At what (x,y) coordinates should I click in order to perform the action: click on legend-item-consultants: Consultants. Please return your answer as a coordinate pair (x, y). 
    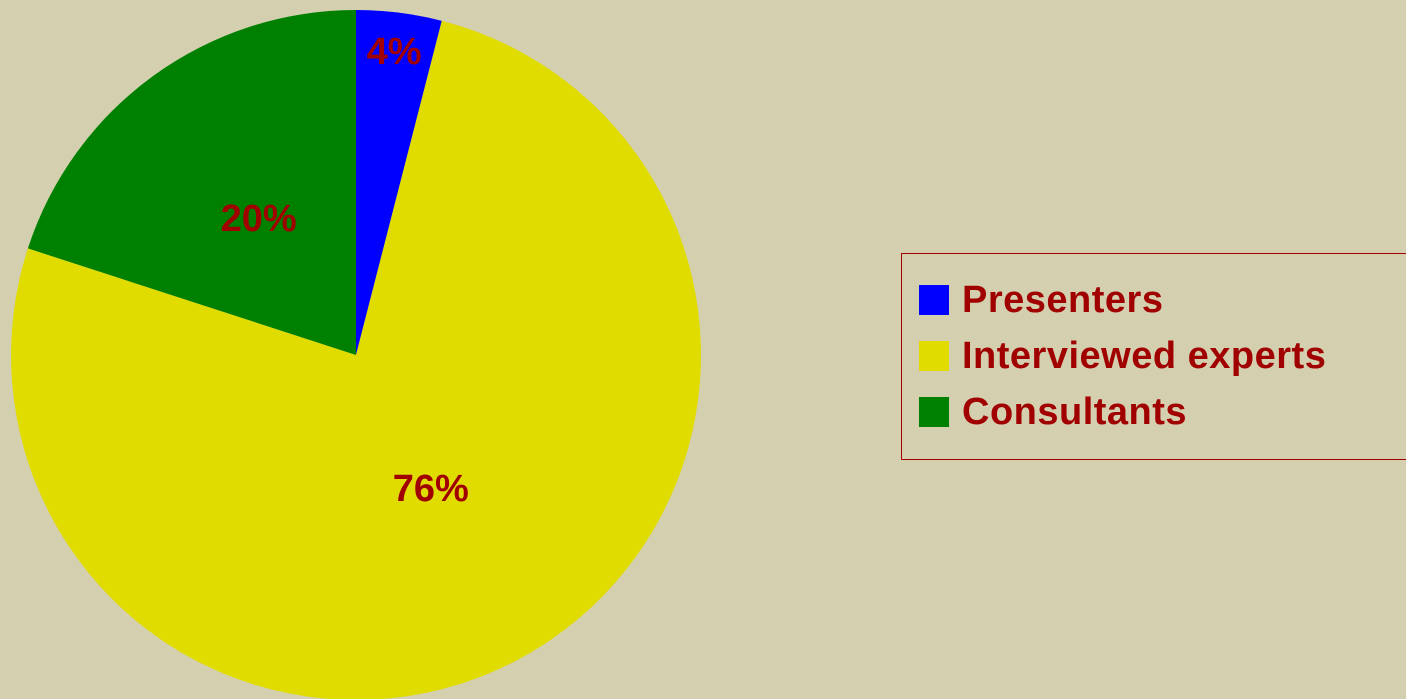
    Looking at the image, I should click on (1154, 412).